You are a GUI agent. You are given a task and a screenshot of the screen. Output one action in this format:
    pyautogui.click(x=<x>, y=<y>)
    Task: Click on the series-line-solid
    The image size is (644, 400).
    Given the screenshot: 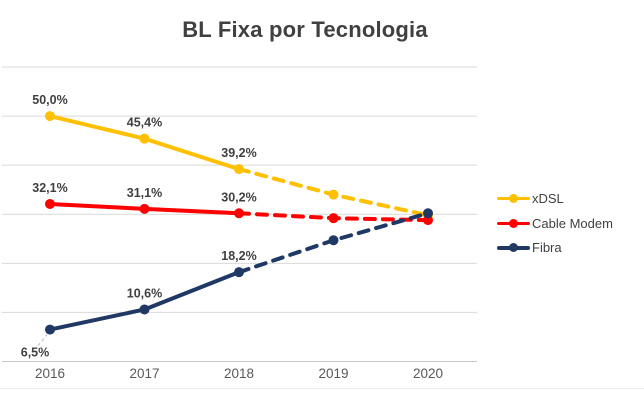 What is the action you would take?
    pyautogui.click(x=144, y=301)
    